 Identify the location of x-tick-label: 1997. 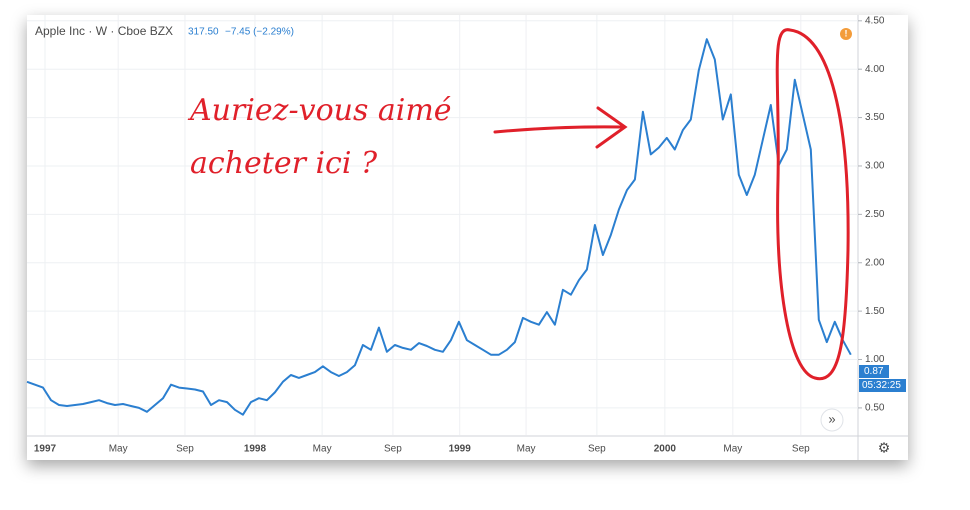
(45, 449).